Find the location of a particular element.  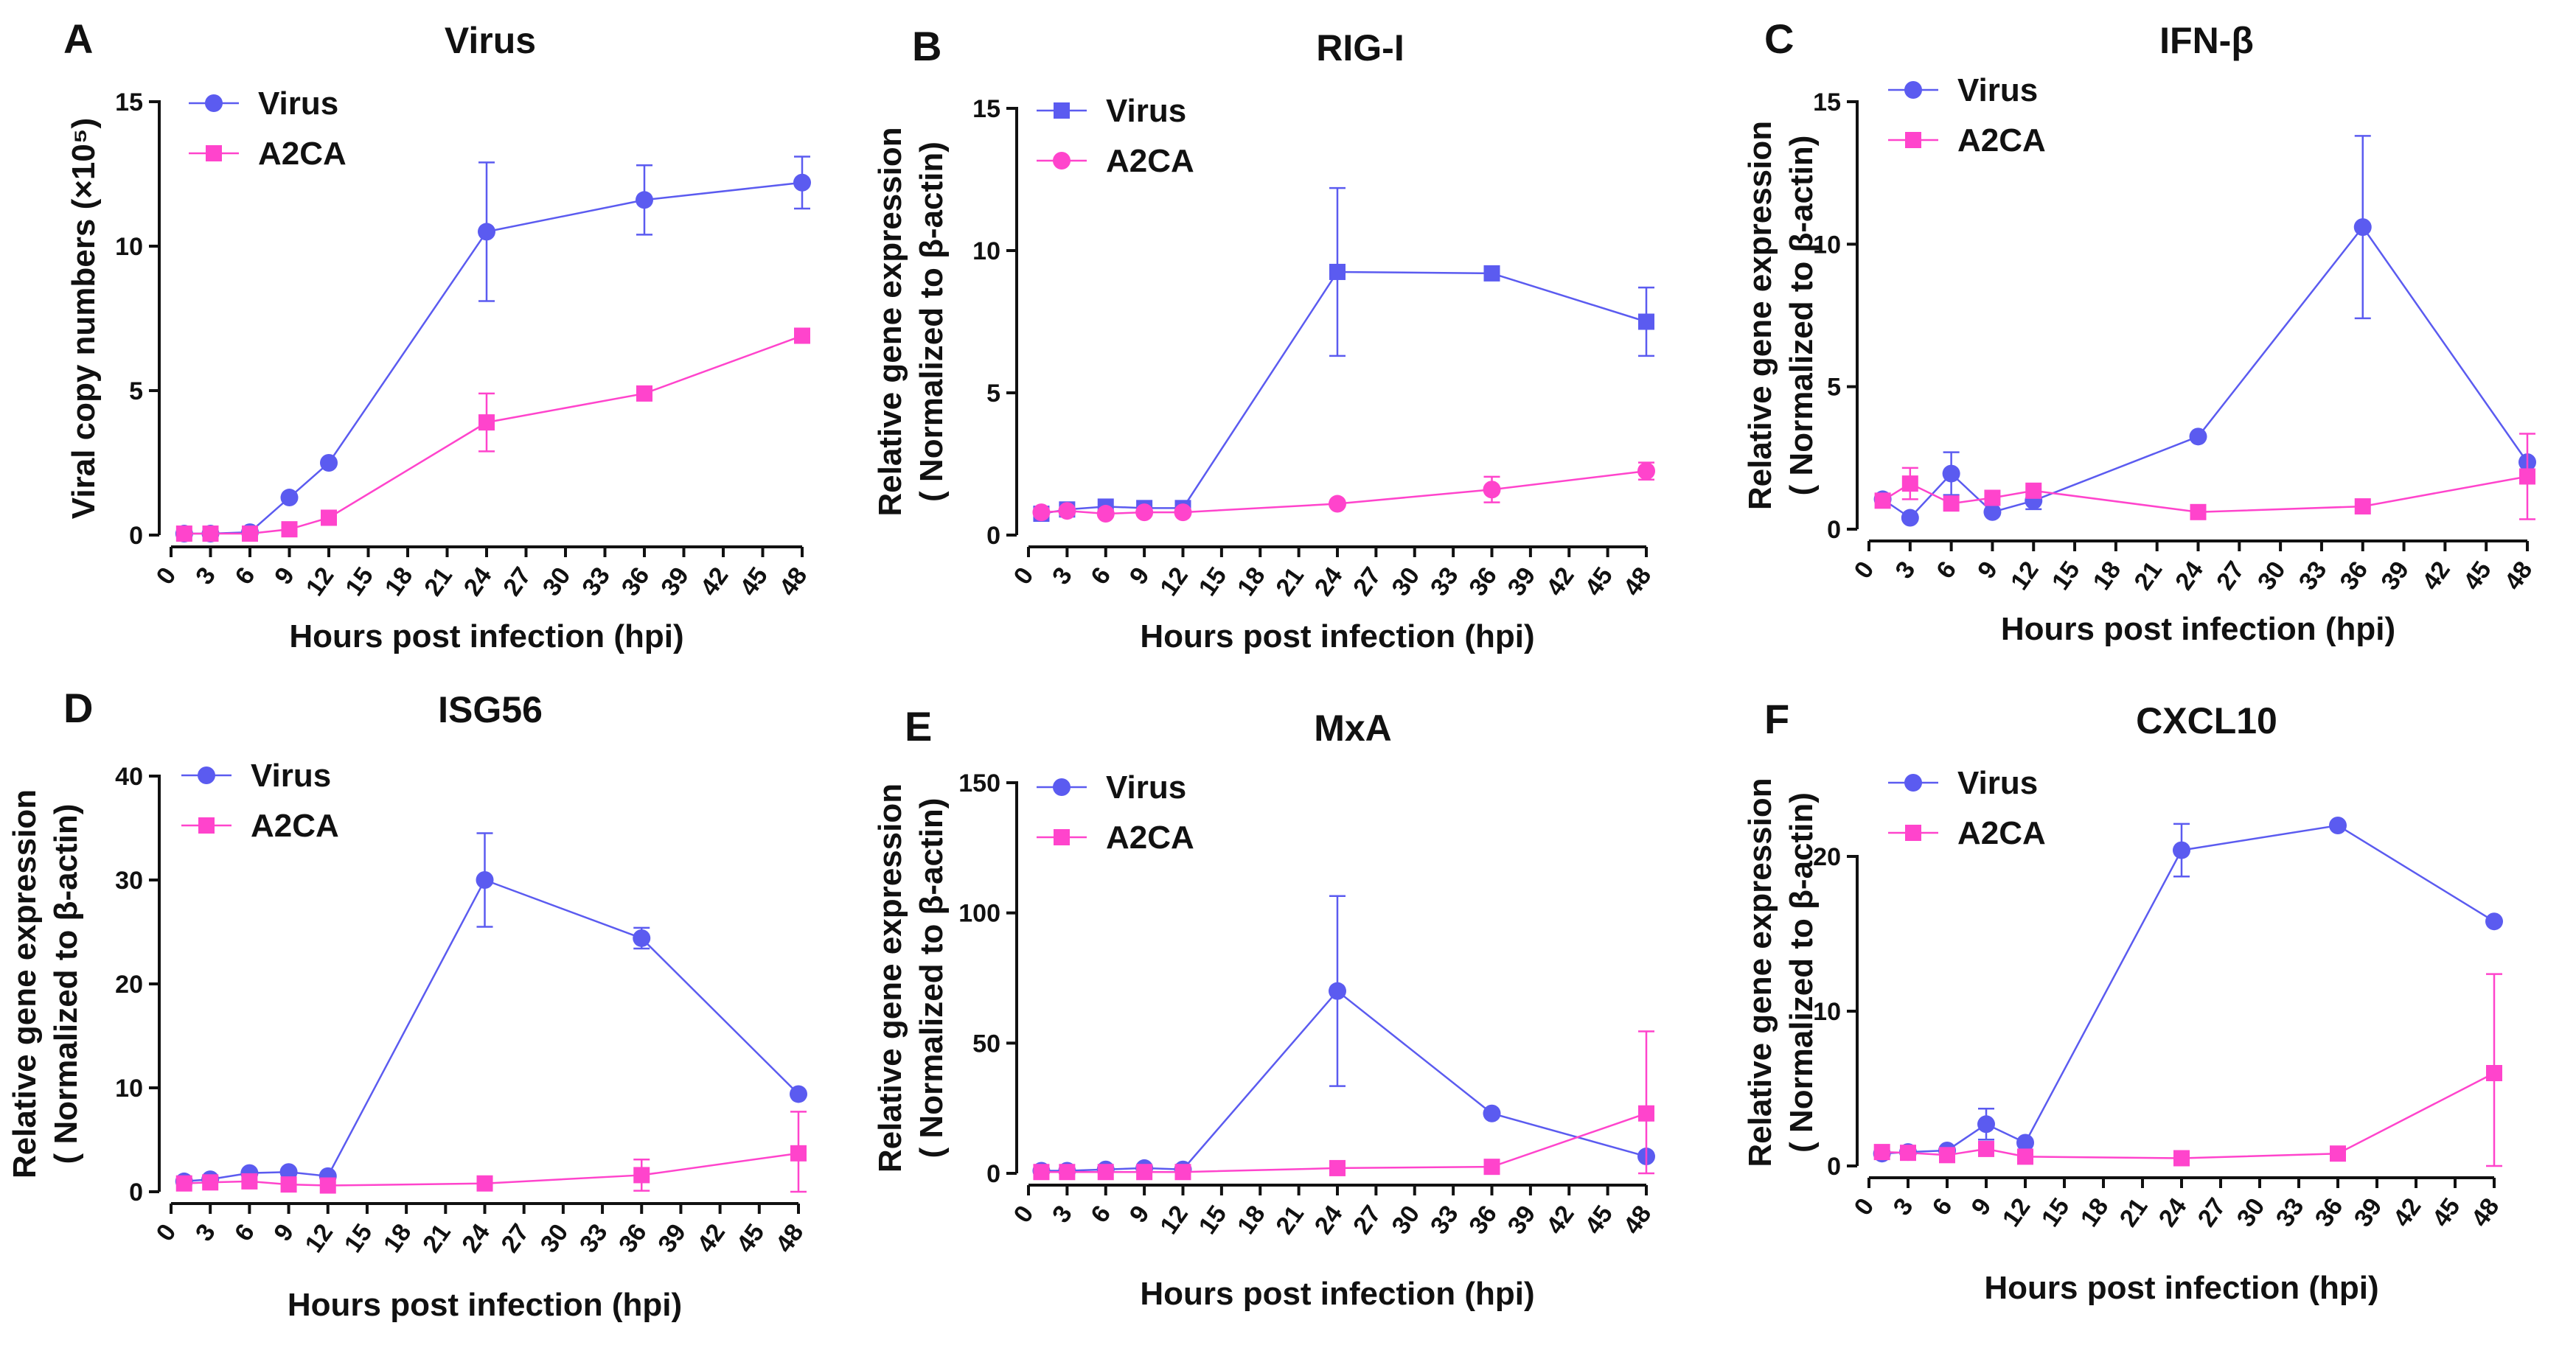

chart-title: MxA is located at coordinates (1353, 728).